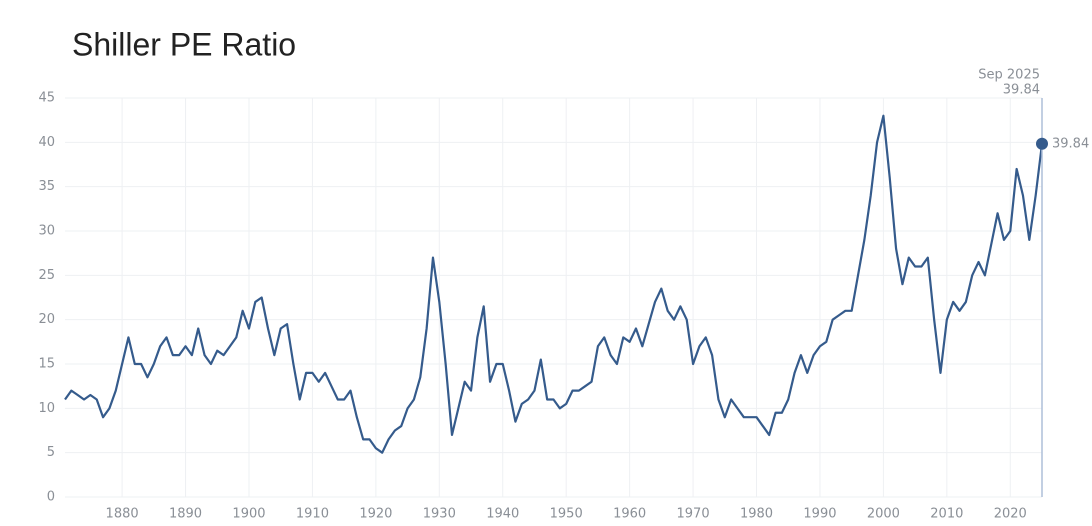 The height and width of the screenshot is (526, 1092). Describe the element at coordinates (46, 275) in the screenshot. I see `y-tick-label: 25` at that location.